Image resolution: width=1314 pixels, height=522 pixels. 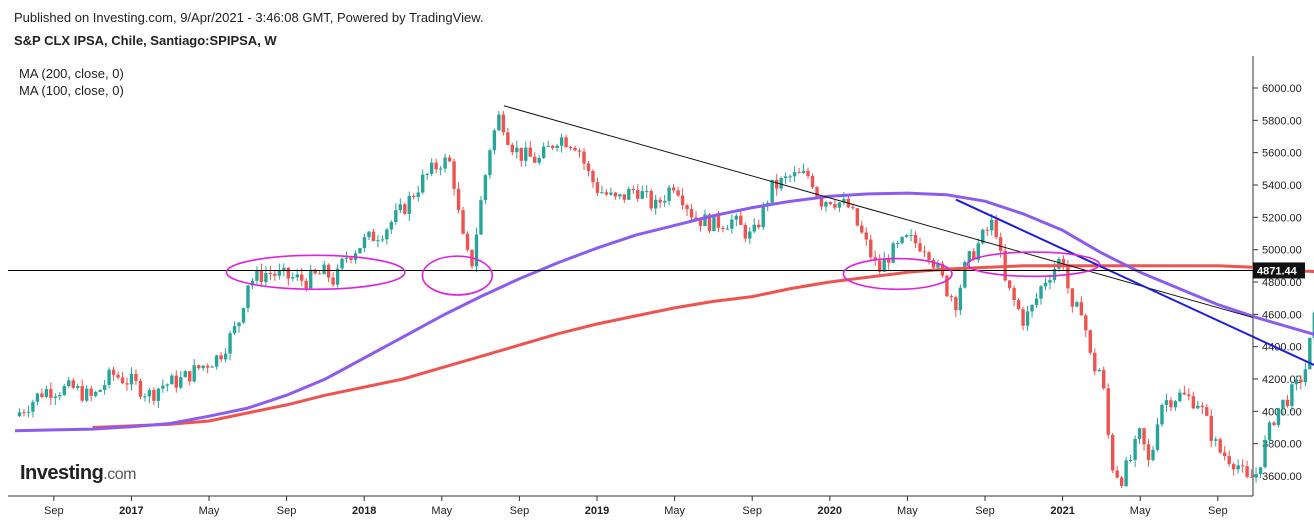 I want to click on x-tick-label: 2018, so click(x=364, y=511).